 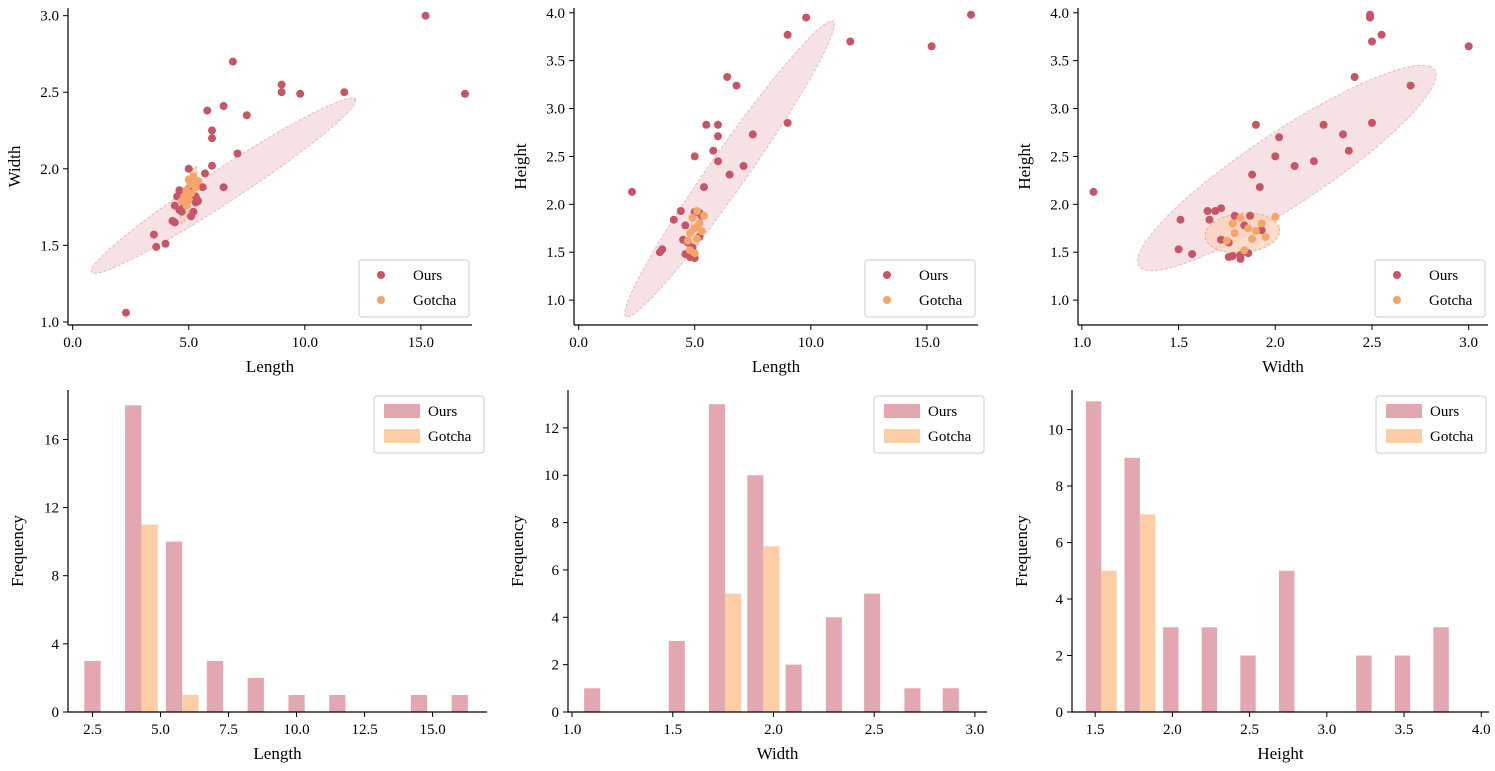 What do you see at coordinates (578, 343) in the screenshot?
I see `x-tick-label: 0.0` at bounding box center [578, 343].